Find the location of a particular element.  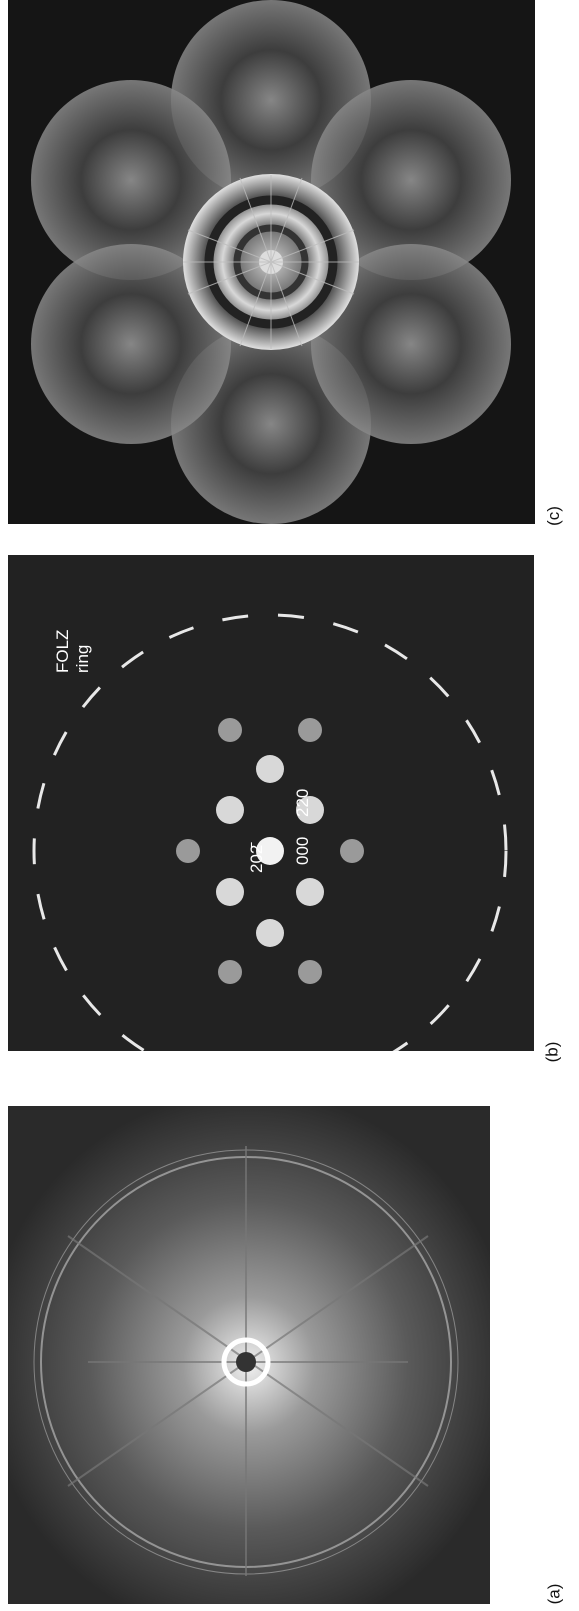

folz-label-line2: ring is located at coordinates (82, 659).